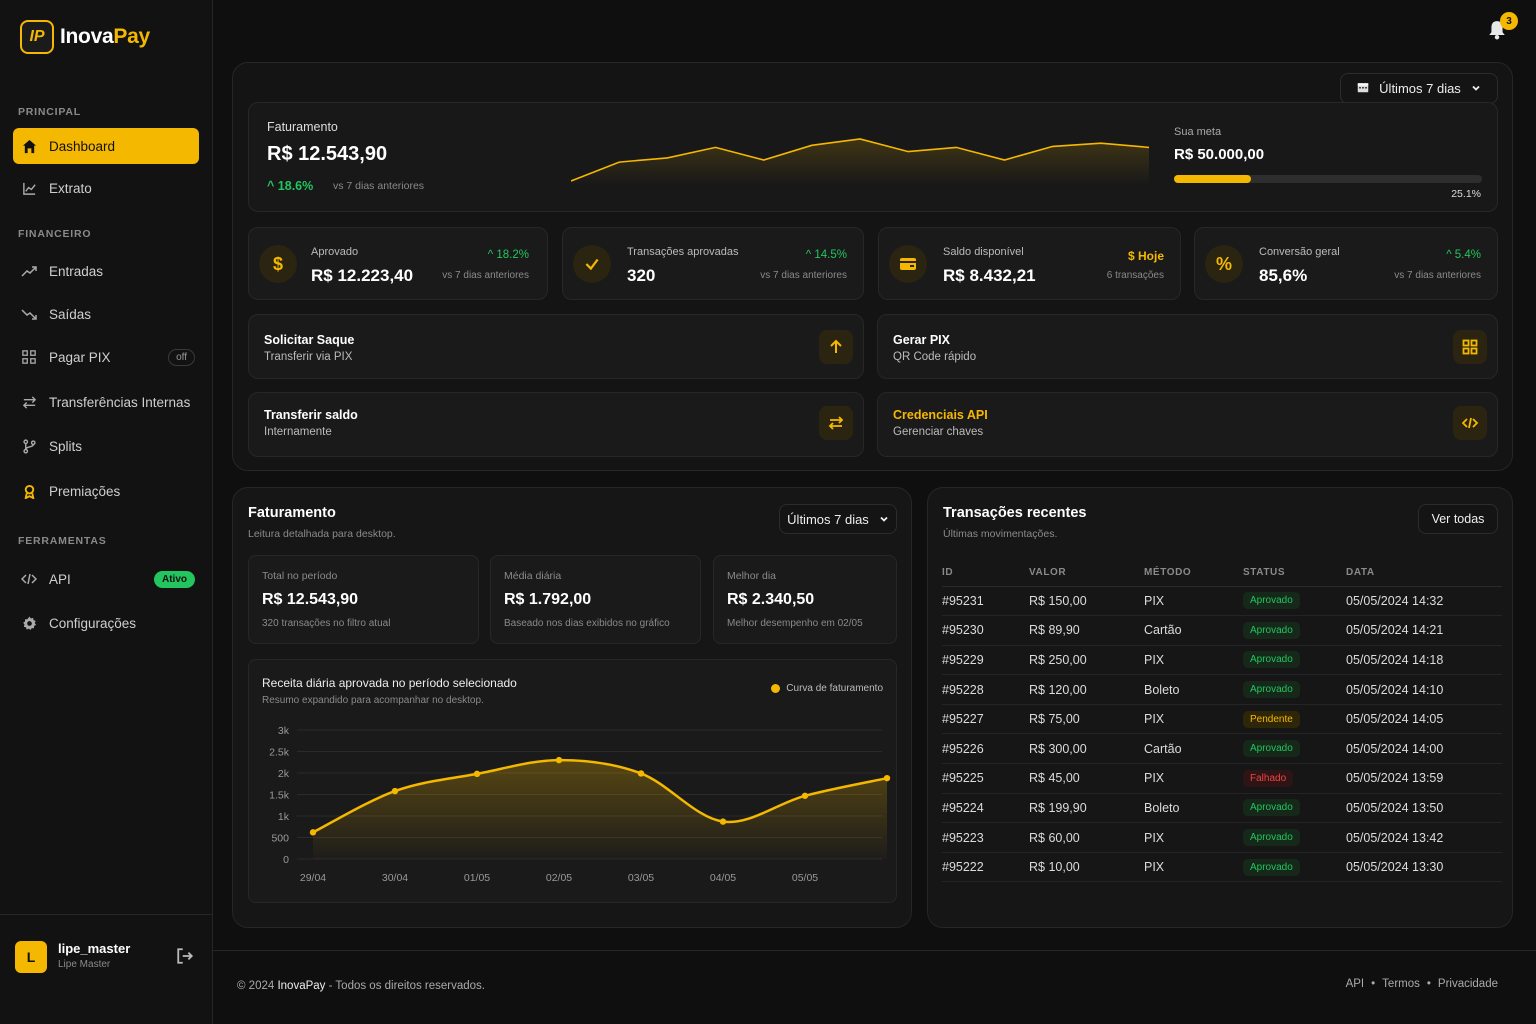 The image size is (1536, 1024). I want to click on table-row: #95225 R$ 45,00 PIX Falhado 05/05/2024 13:59, so click(1222, 778).